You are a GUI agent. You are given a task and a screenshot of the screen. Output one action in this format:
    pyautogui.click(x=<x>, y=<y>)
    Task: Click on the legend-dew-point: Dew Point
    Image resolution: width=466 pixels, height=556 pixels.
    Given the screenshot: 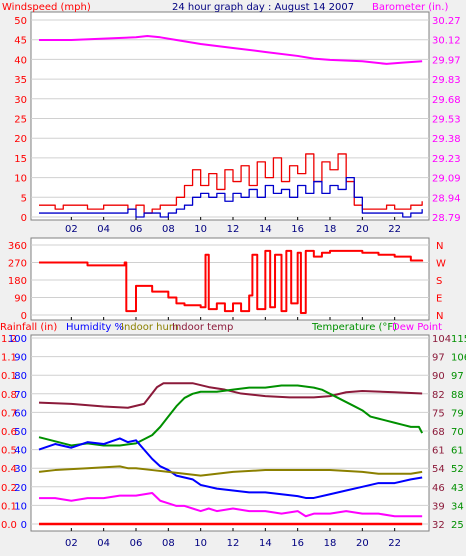 What is the action you would take?
    pyautogui.click(x=417, y=327)
    